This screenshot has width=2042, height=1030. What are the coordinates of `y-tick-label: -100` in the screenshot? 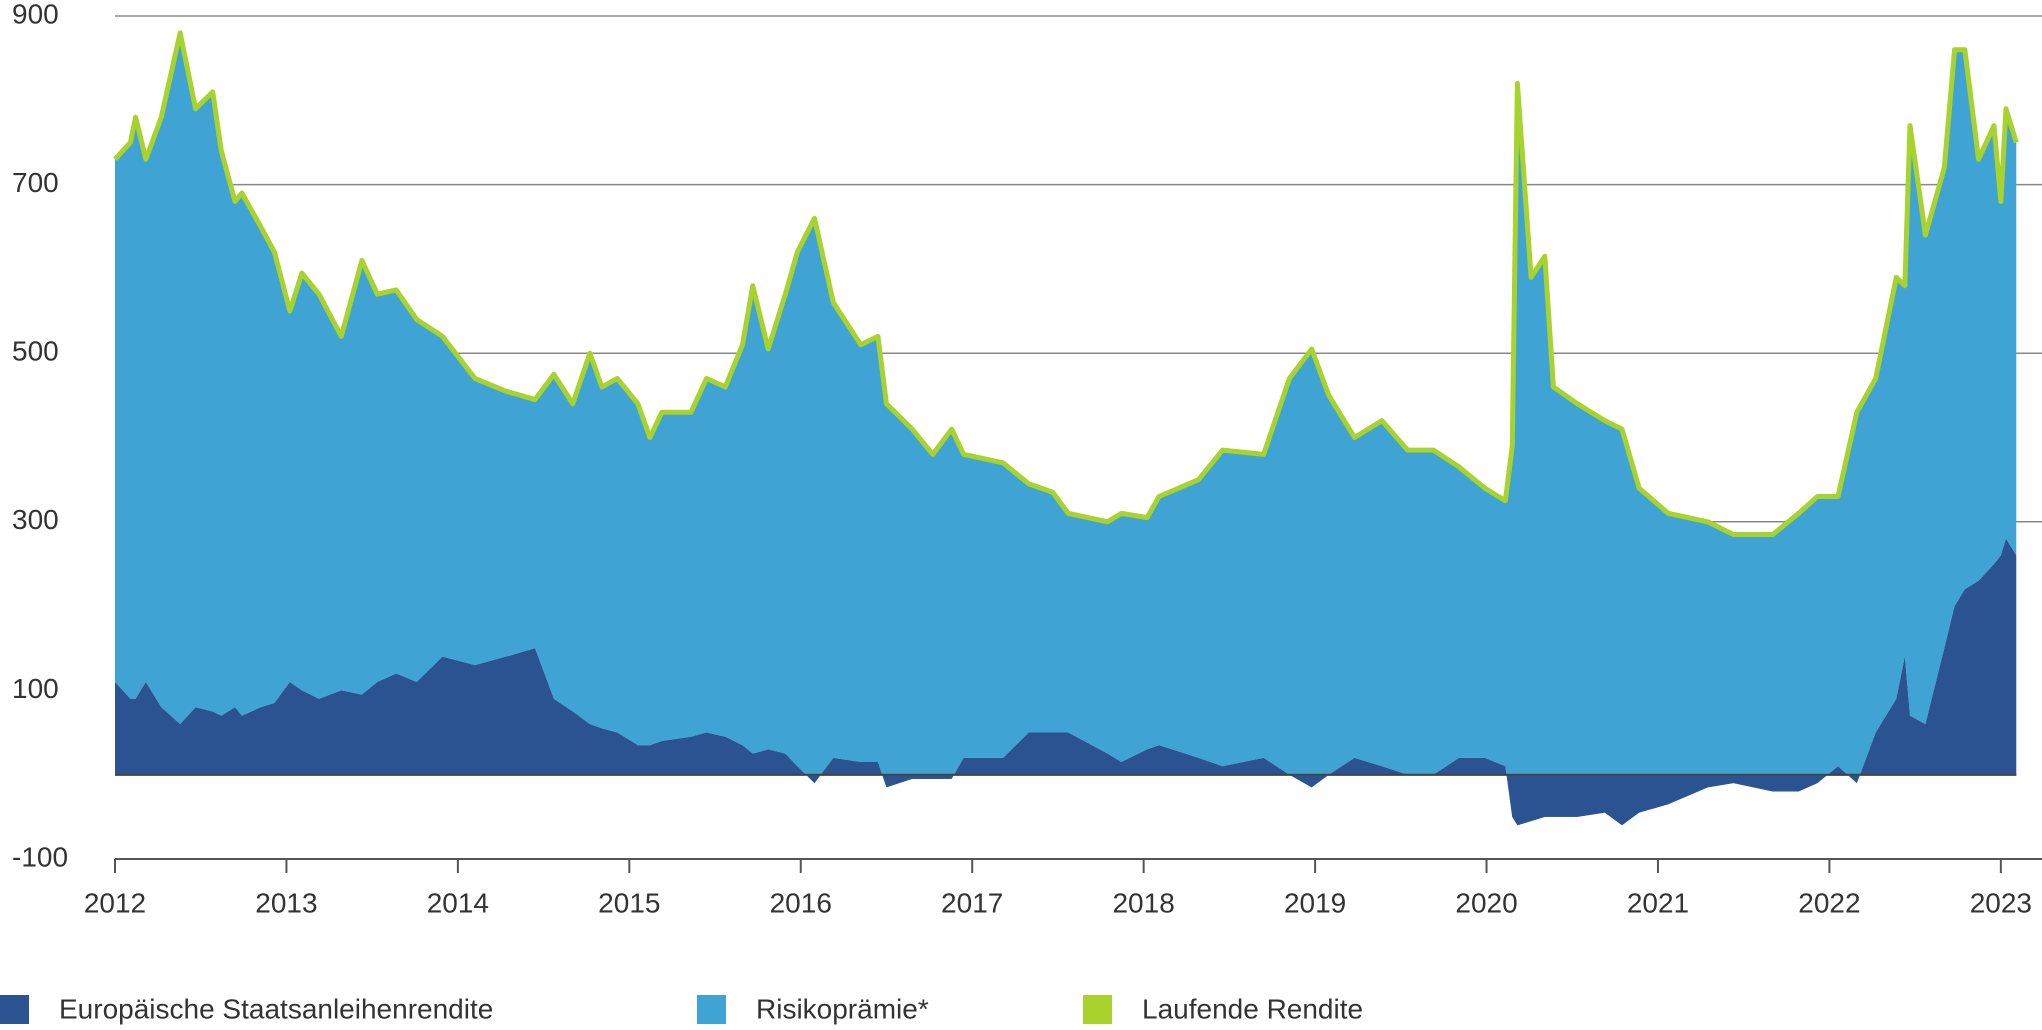 It's located at (40, 856).